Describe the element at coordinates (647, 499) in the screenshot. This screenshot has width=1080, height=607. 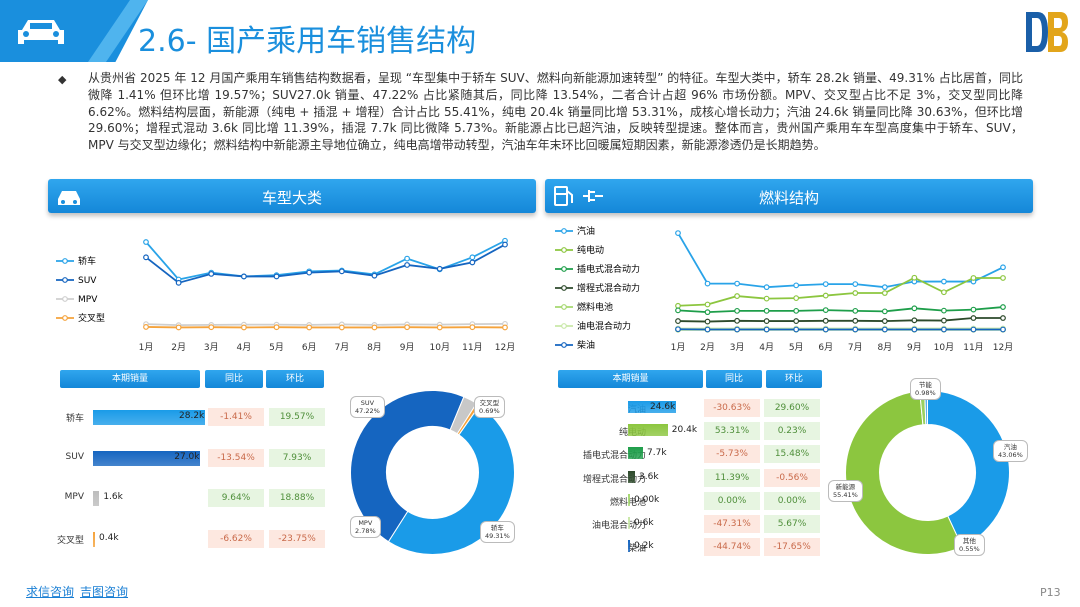
I see `sales-value: 0.00k` at that location.